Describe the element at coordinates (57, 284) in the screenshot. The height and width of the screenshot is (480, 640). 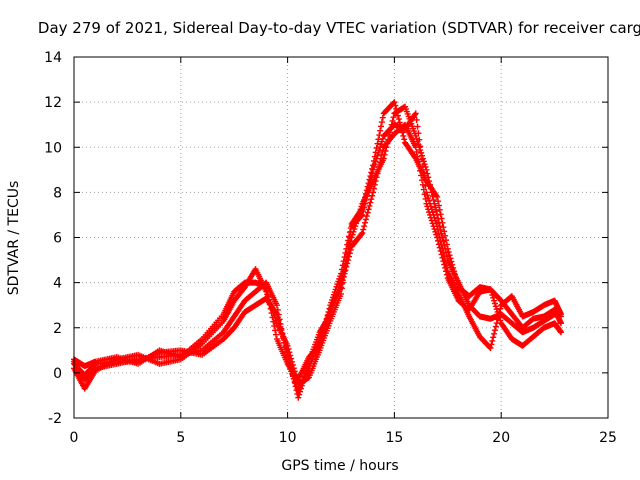
I see `y-tick-label: 4` at that location.